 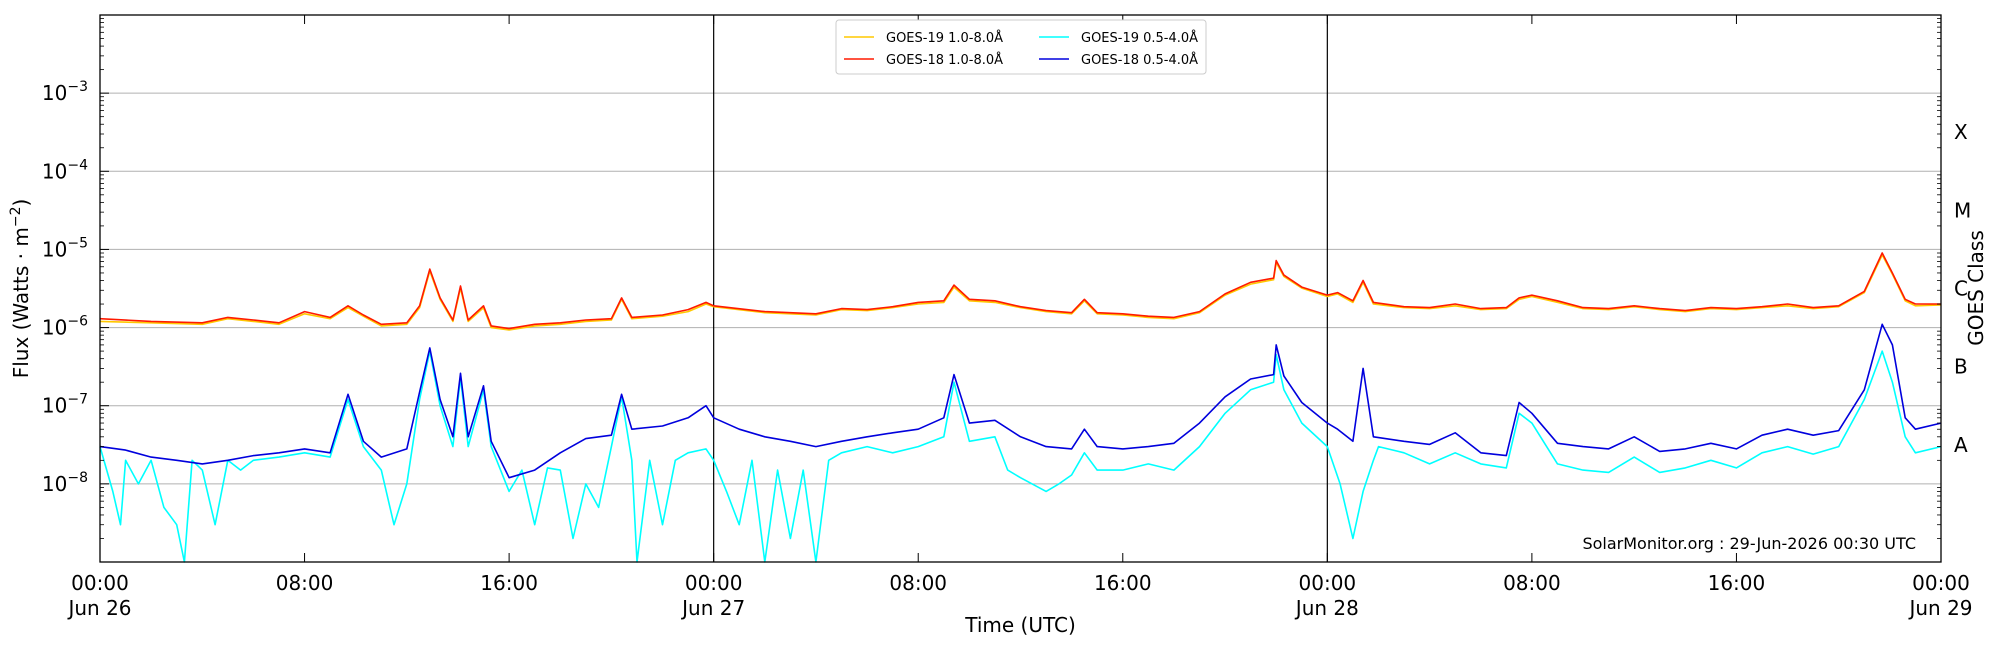 I want to click on x-tick-date-label: Jun 29, so click(x=1939, y=608).